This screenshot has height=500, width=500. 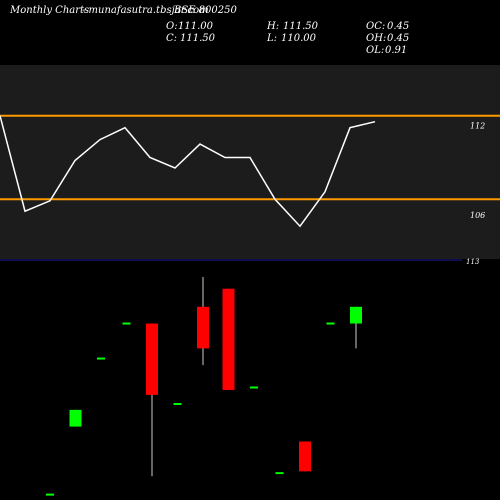 What do you see at coordinates (398, 38) in the screenshot?
I see `oh-value: 0.45` at bounding box center [398, 38].